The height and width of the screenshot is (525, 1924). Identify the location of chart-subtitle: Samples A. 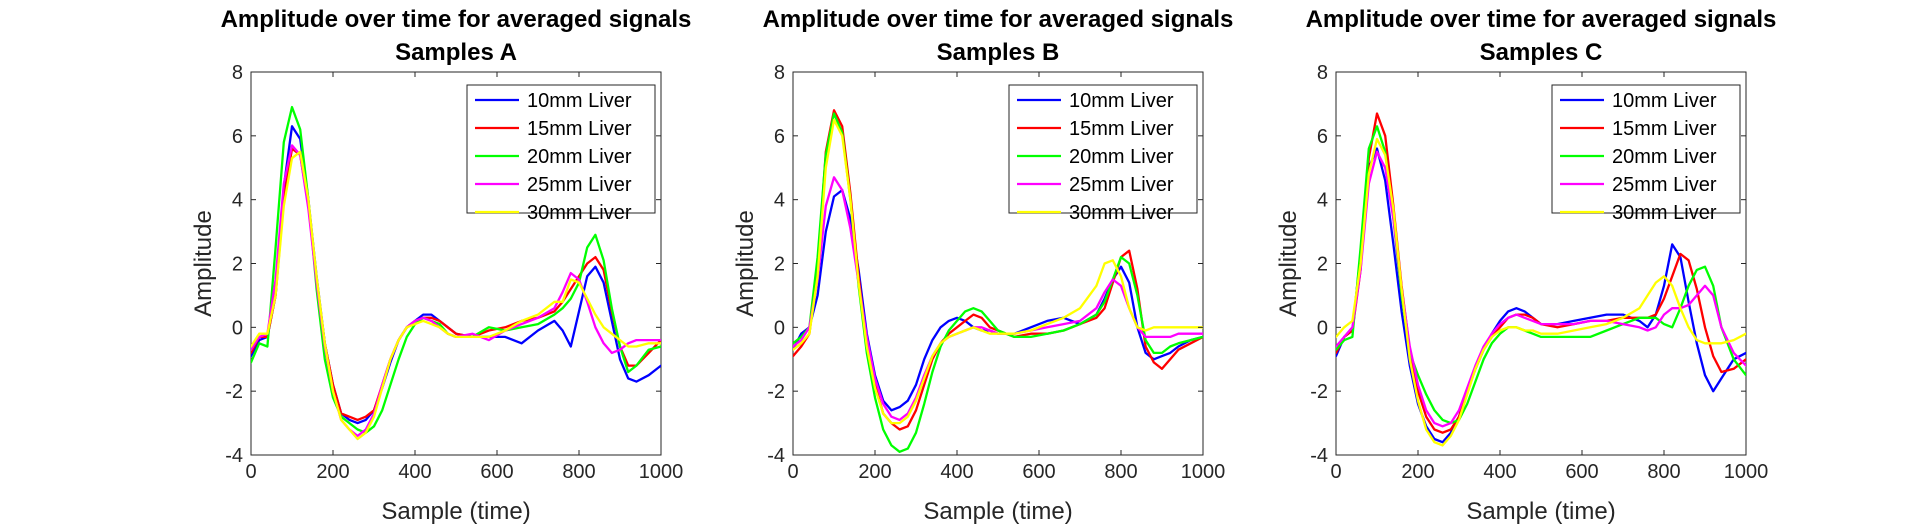
(456, 52).